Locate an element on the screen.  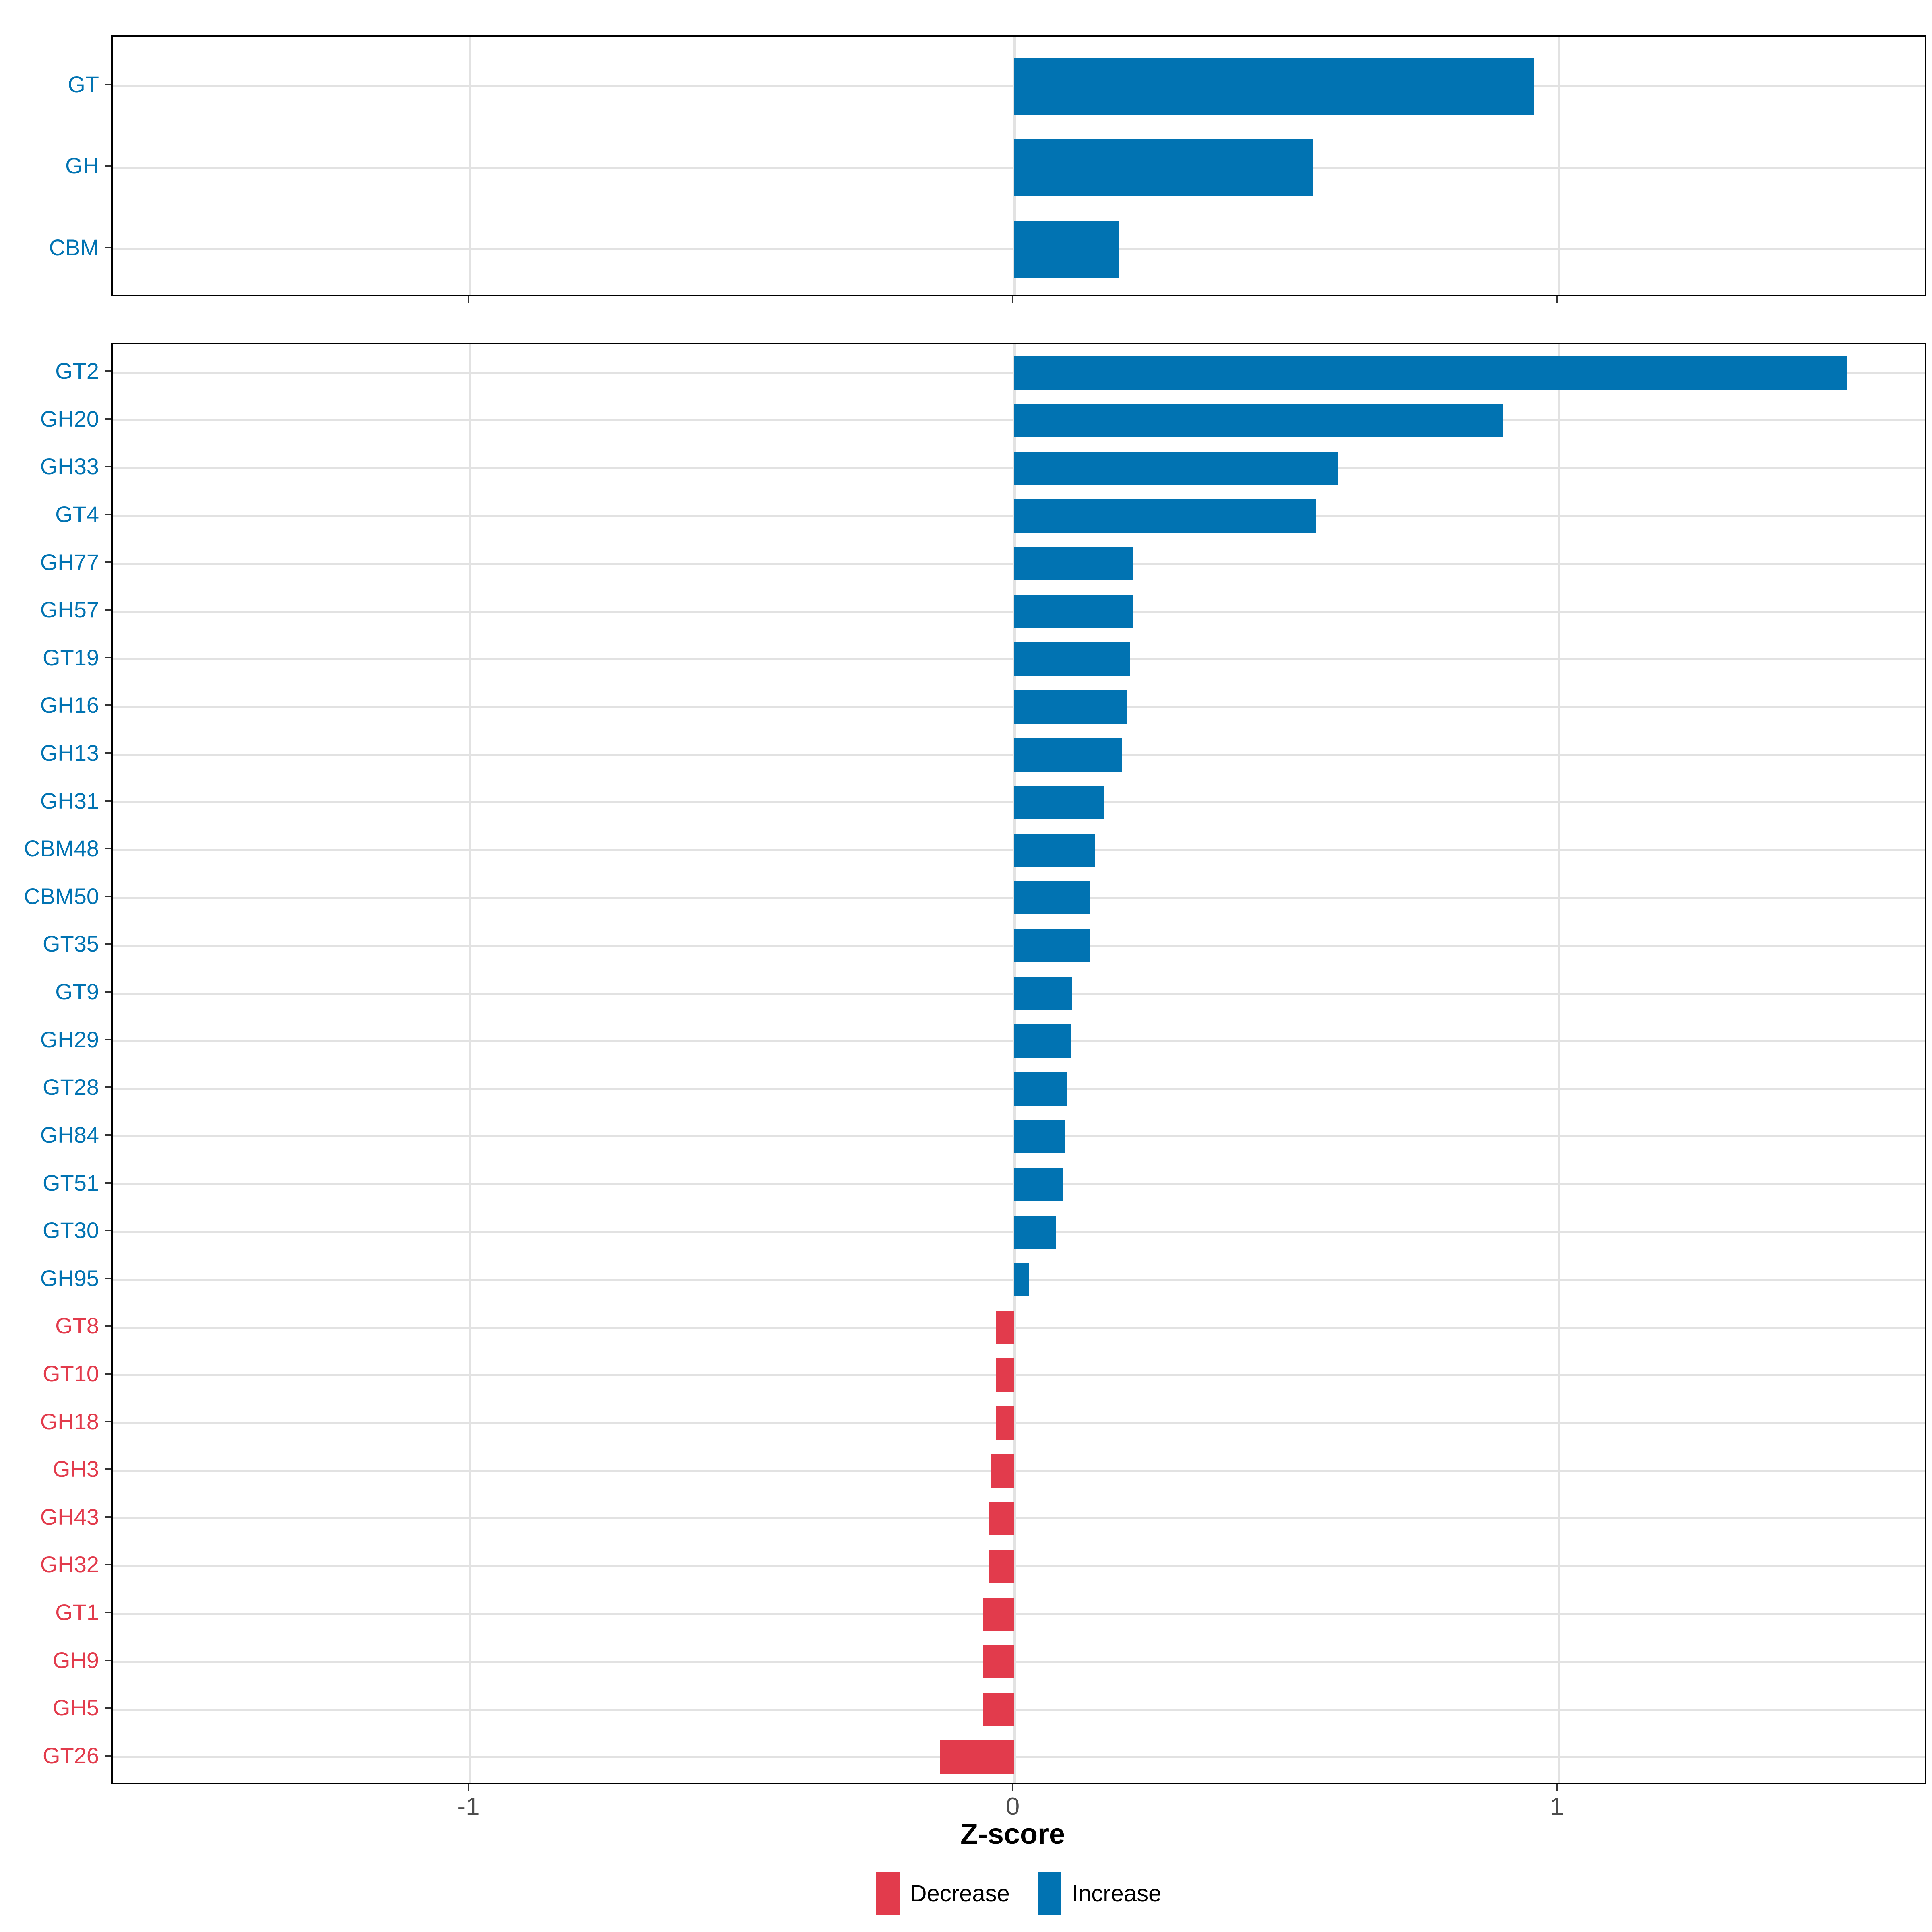
bar-CBM48 is located at coordinates (1055, 850).